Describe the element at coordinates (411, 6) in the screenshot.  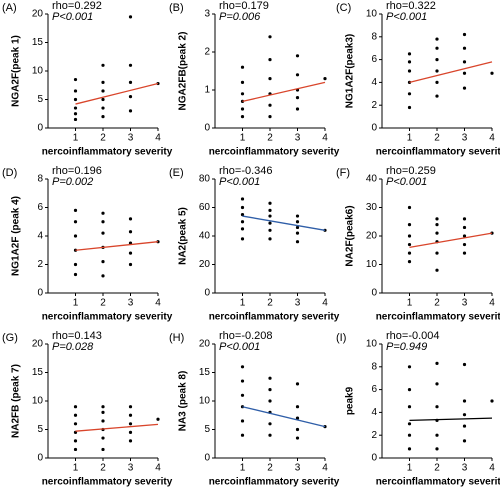
I see `annotation: rho=0.322` at that location.